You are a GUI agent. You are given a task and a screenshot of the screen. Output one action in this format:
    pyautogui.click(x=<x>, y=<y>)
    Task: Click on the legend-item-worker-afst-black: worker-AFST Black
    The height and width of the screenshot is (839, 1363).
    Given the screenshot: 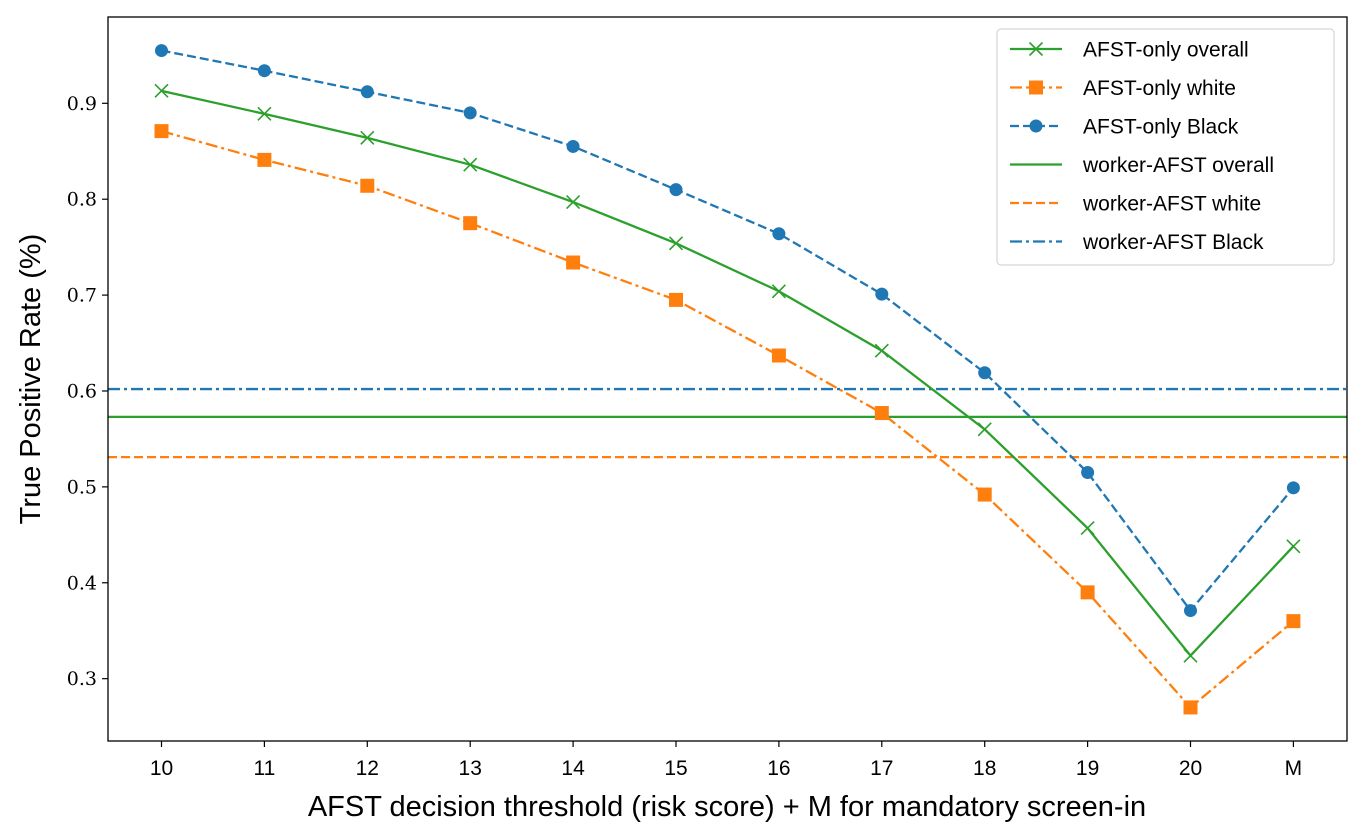 What is the action you would take?
    pyautogui.click(x=1137, y=242)
    